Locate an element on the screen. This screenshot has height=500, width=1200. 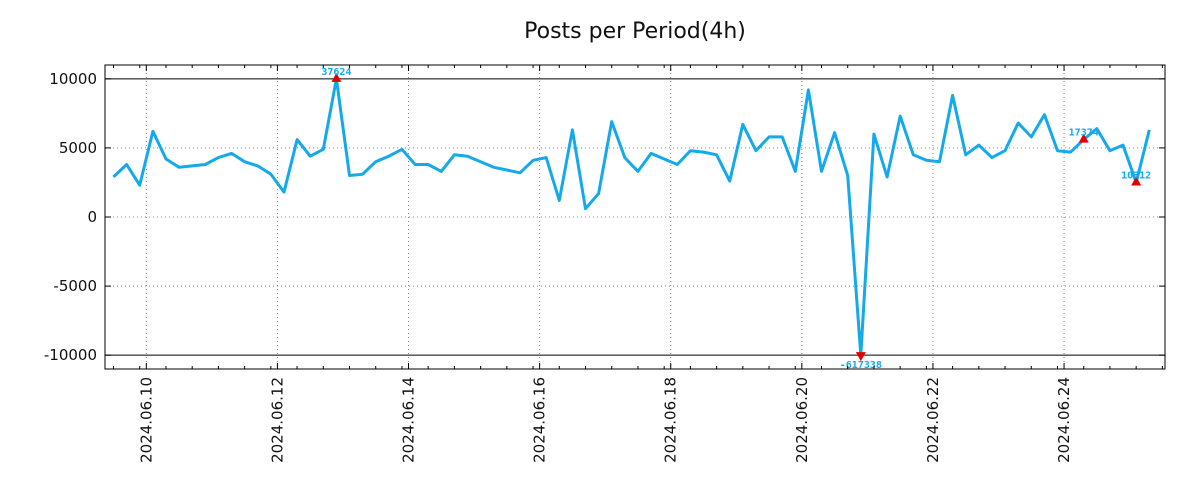
y-tick-label: 5000 is located at coordinates (78, 148).